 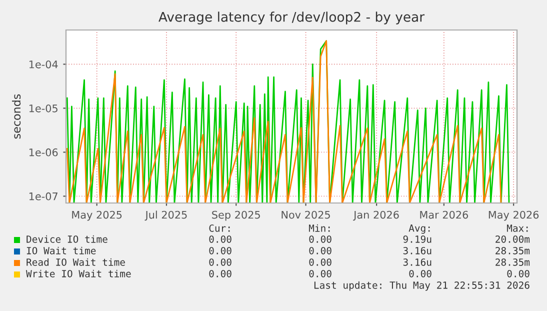 I want to click on text: 20.00m, so click(x=513, y=239).